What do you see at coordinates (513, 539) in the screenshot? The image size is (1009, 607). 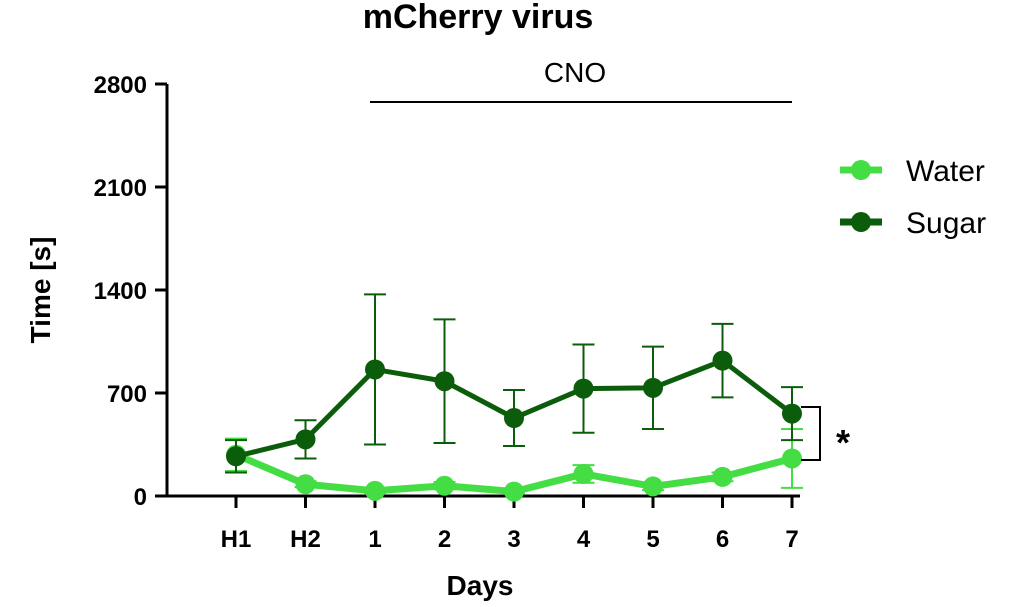 I see `x-tick-label: 3` at bounding box center [513, 539].